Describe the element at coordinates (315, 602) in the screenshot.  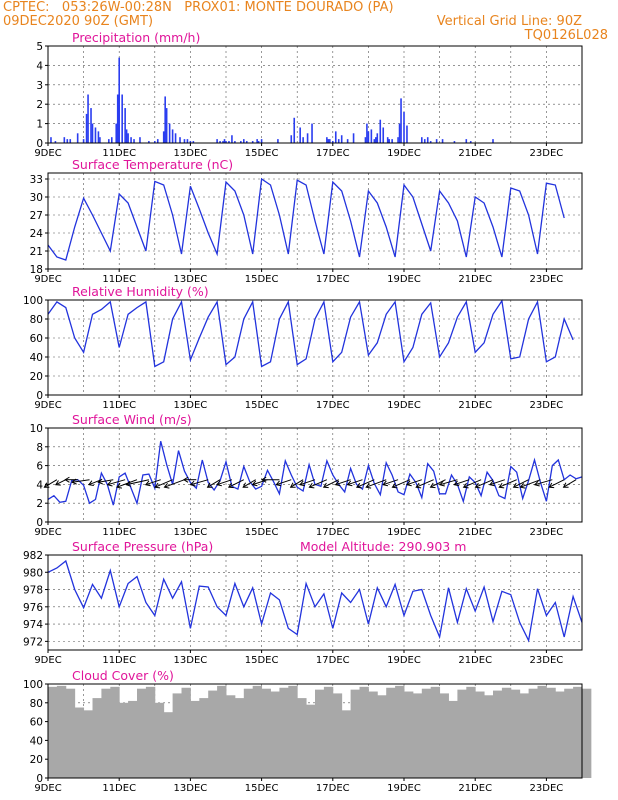
I see `panel-frame` at that location.